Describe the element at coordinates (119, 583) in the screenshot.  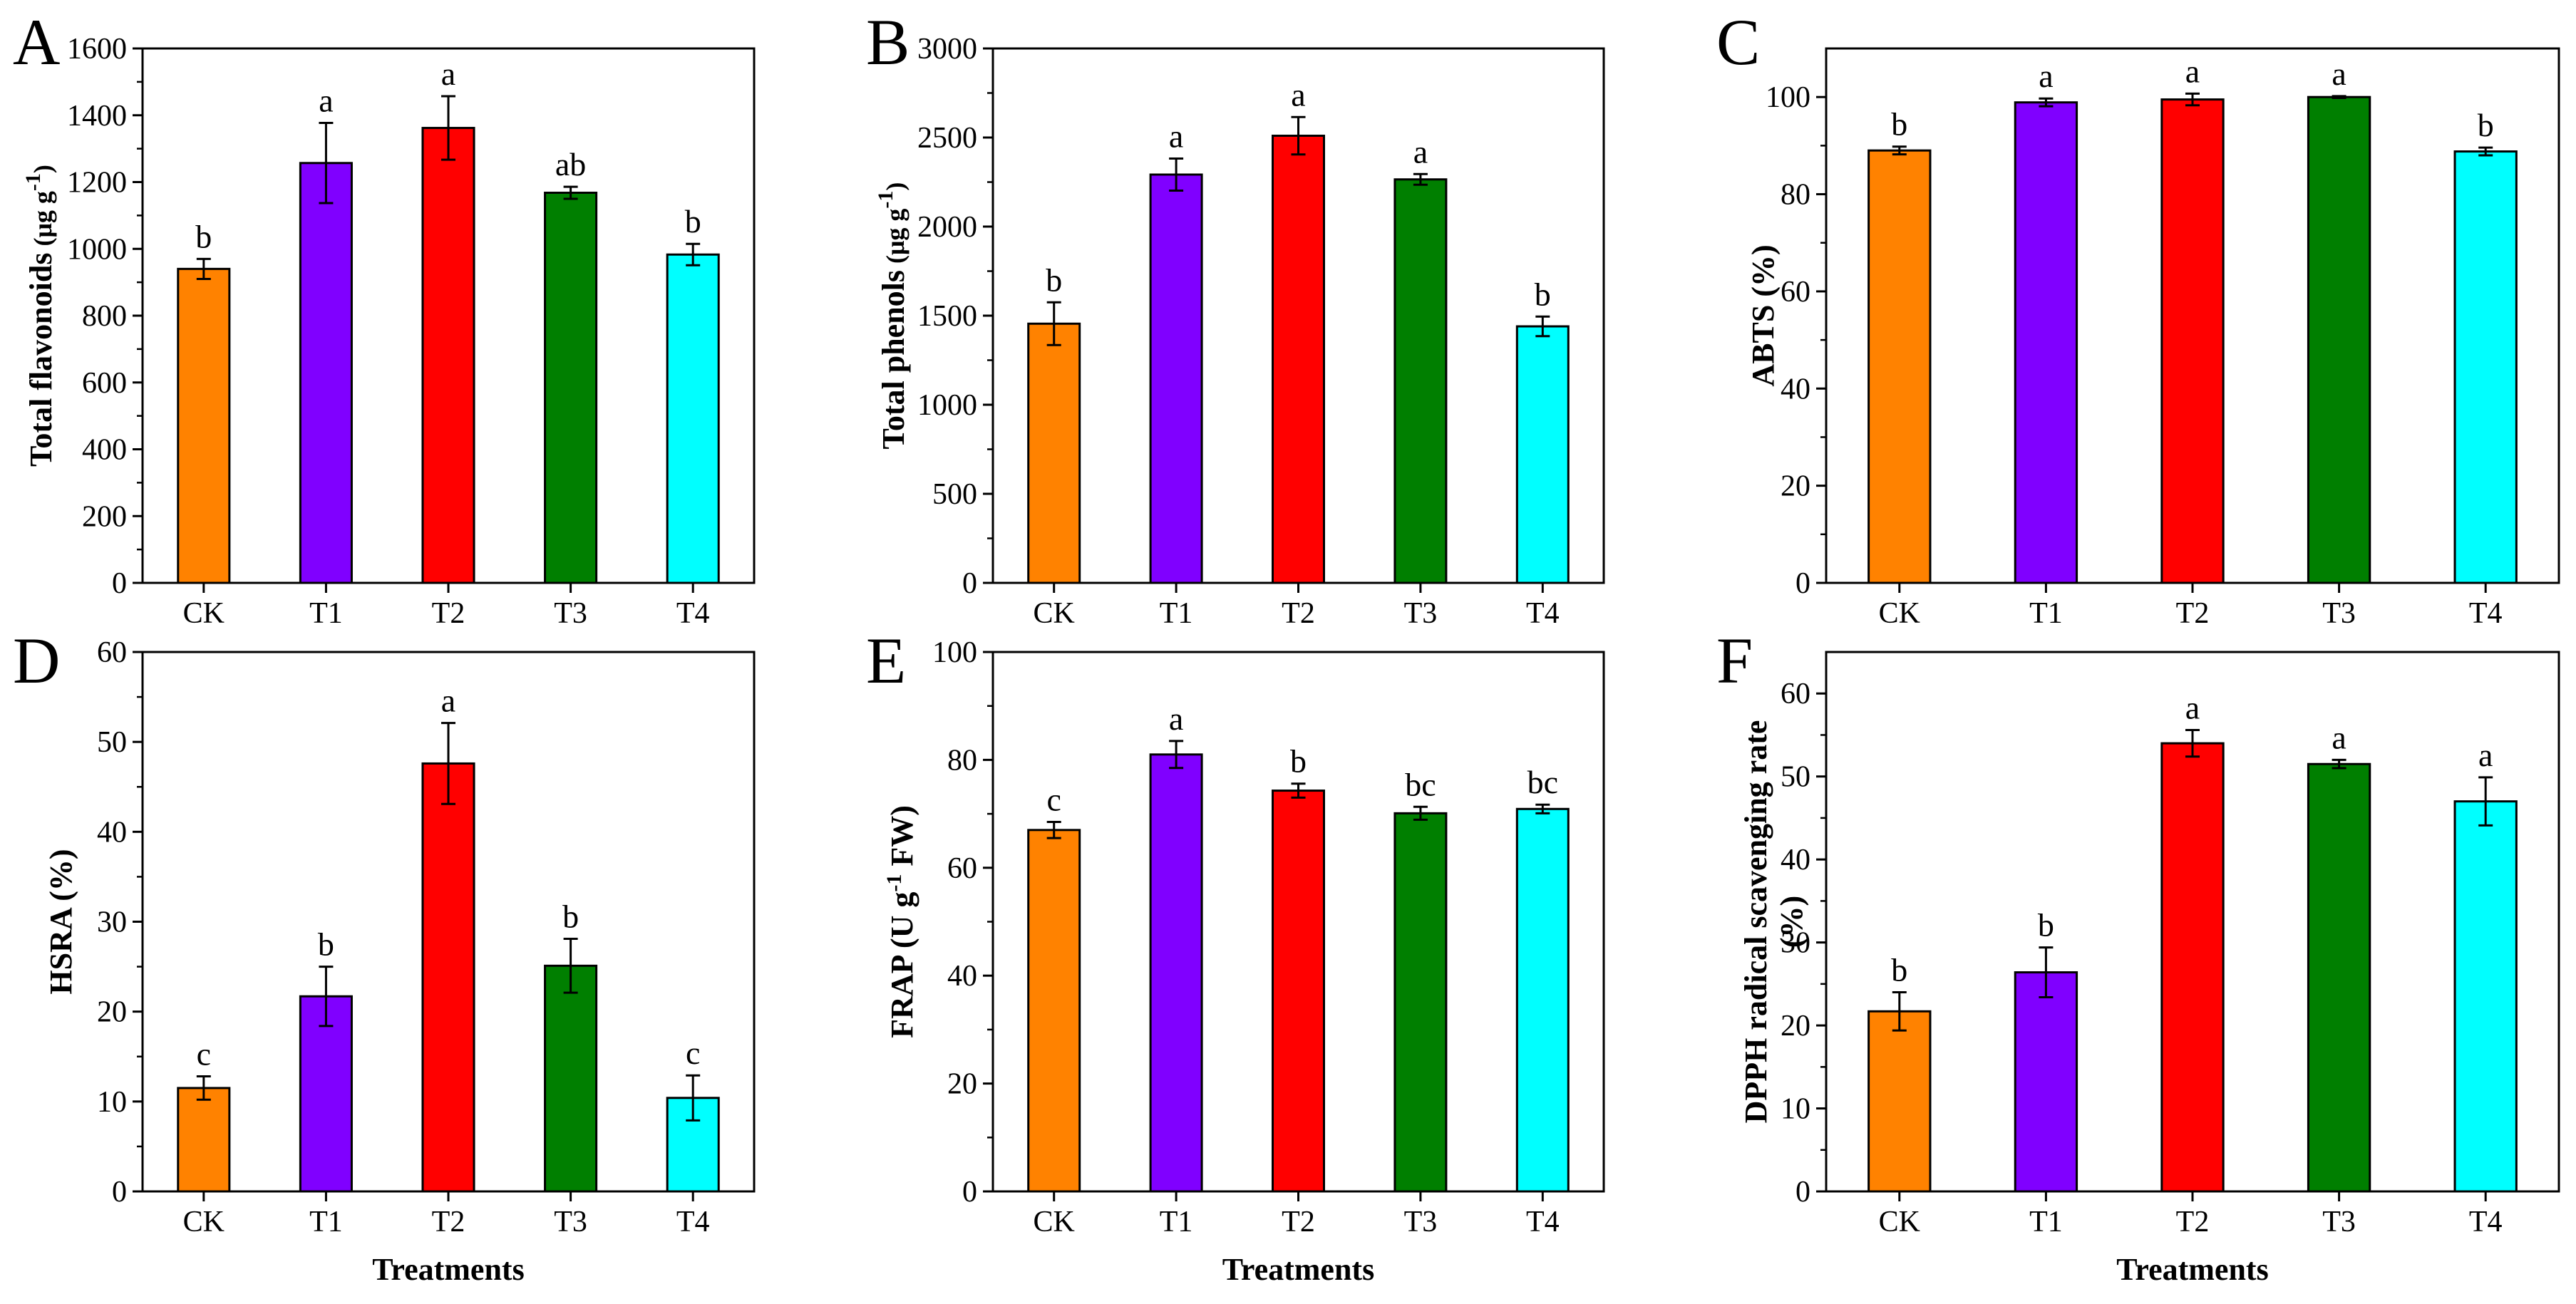
I see `panel-a-ytick-label: 0` at that location.